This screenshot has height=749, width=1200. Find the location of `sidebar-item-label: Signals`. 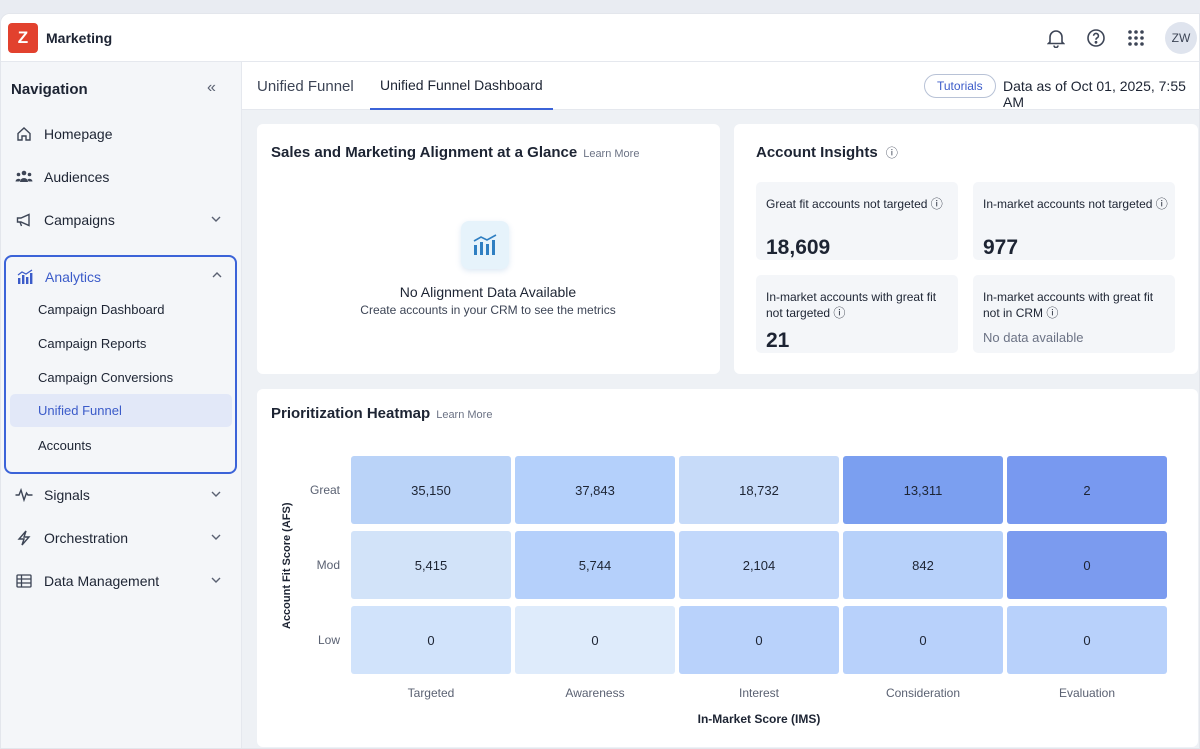

sidebar-item-label: Signals is located at coordinates (67, 495).